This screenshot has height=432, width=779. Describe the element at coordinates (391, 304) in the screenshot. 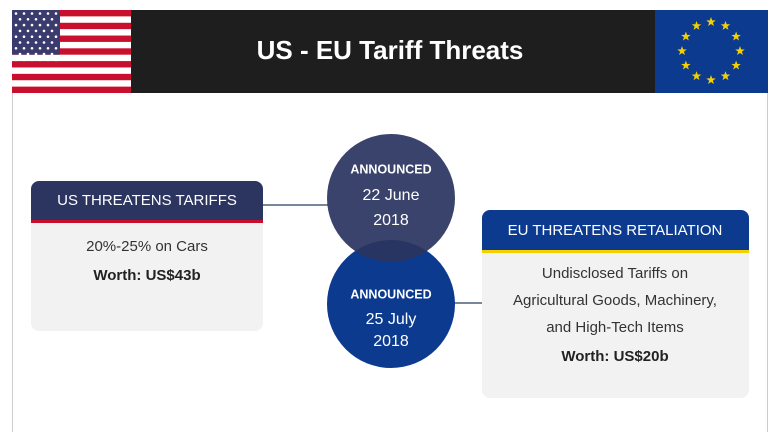

I see `eu-date-circle` at that location.